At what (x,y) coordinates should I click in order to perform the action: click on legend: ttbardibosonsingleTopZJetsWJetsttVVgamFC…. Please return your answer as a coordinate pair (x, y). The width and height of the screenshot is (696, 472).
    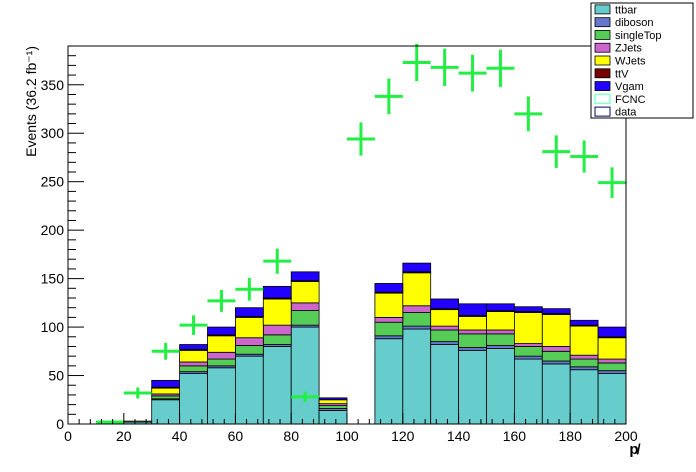
    Looking at the image, I should click on (642, 60).